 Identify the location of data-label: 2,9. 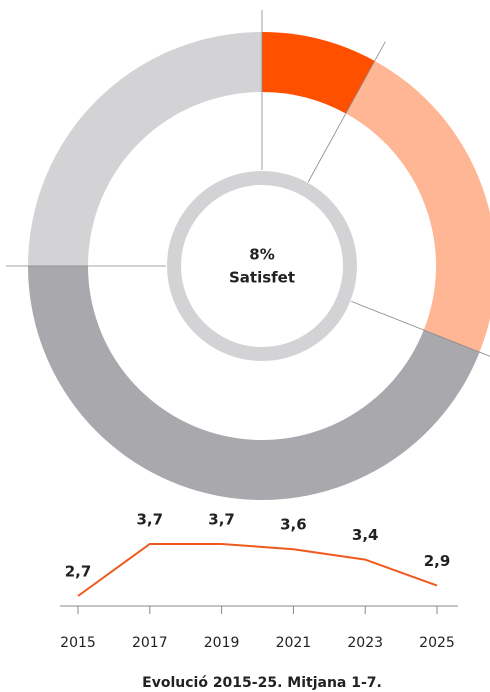
(437, 561).